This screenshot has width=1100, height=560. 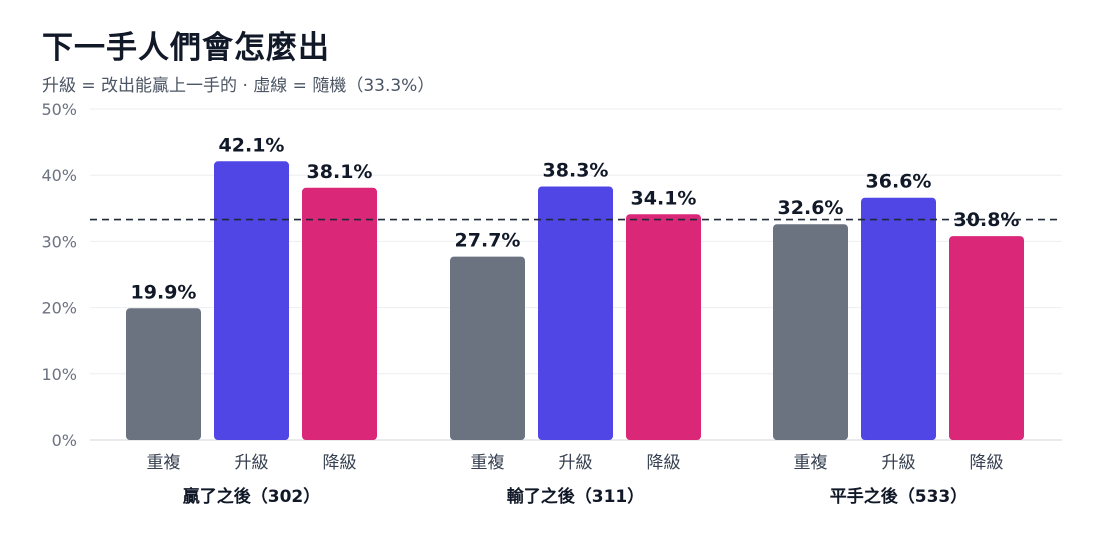 What do you see at coordinates (64, 440) in the screenshot?
I see `y-tick-label: 0%` at bounding box center [64, 440].